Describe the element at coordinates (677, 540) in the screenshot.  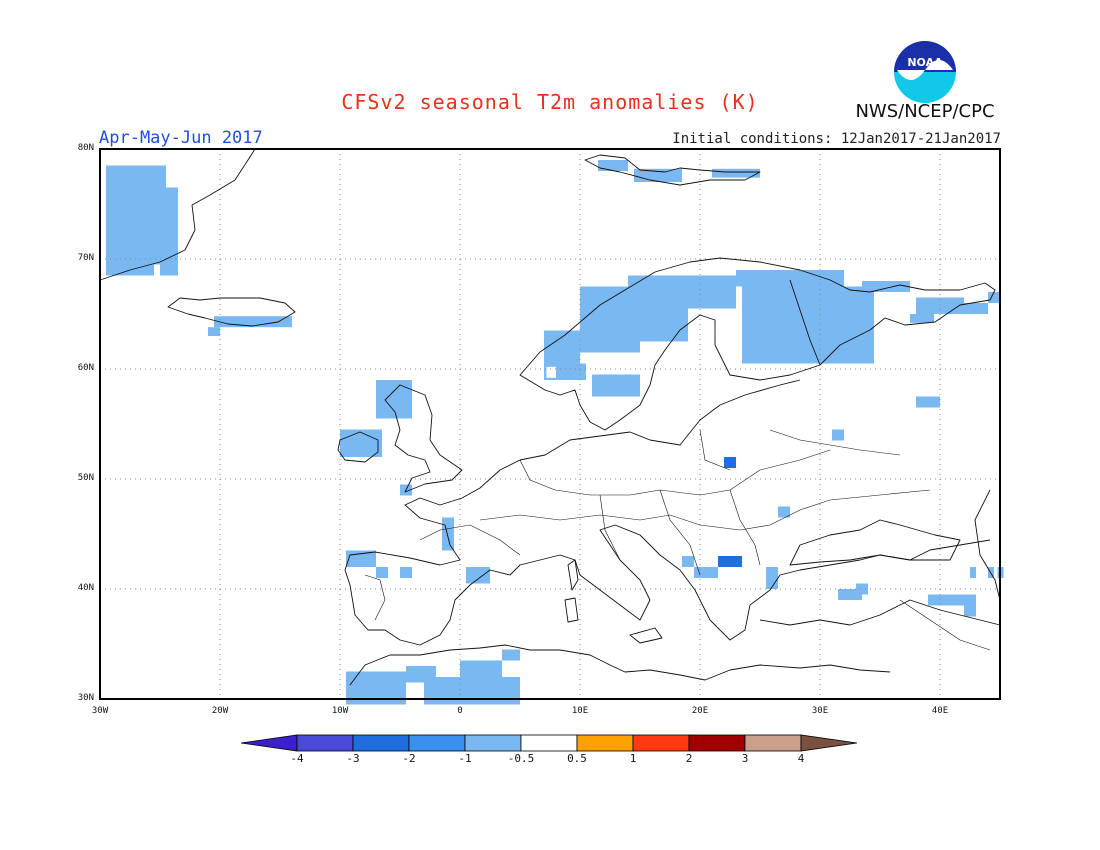
I see `country-borders` at that location.